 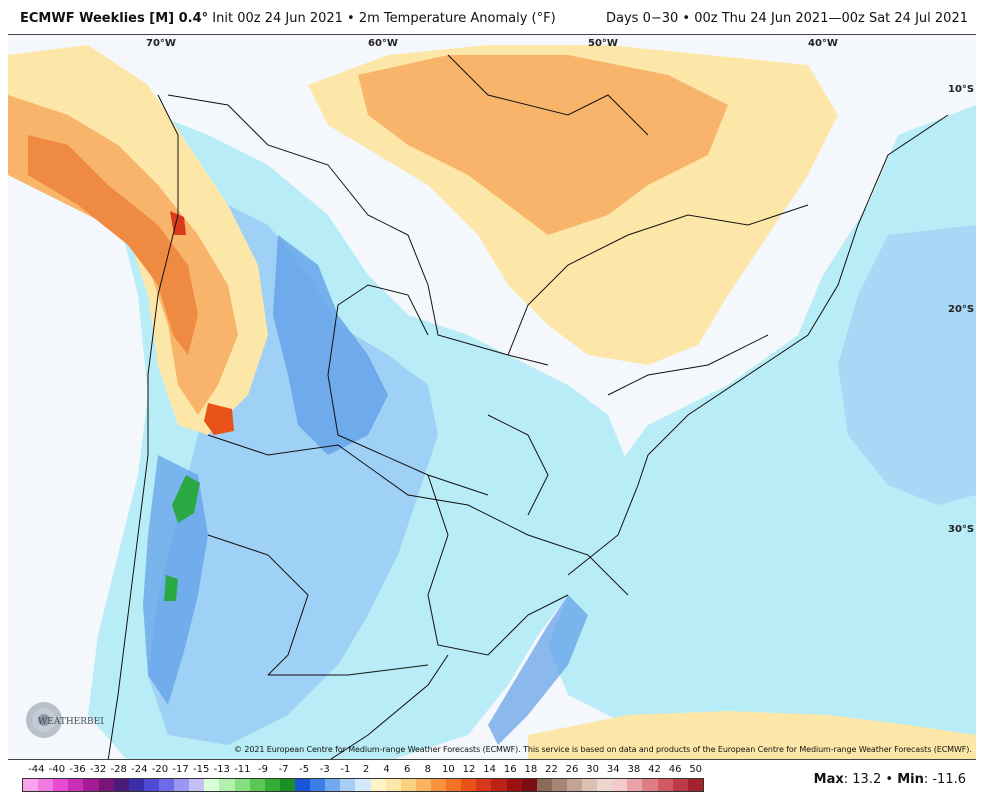 I want to click on lon-label-50w: 50°W, so click(x=603, y=43).